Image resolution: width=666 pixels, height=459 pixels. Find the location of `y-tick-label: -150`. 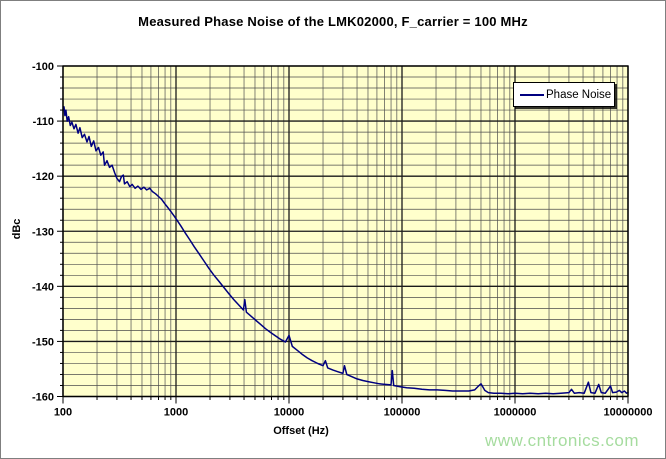

y-tick-label: -150 is located at coordinates (43, 342).